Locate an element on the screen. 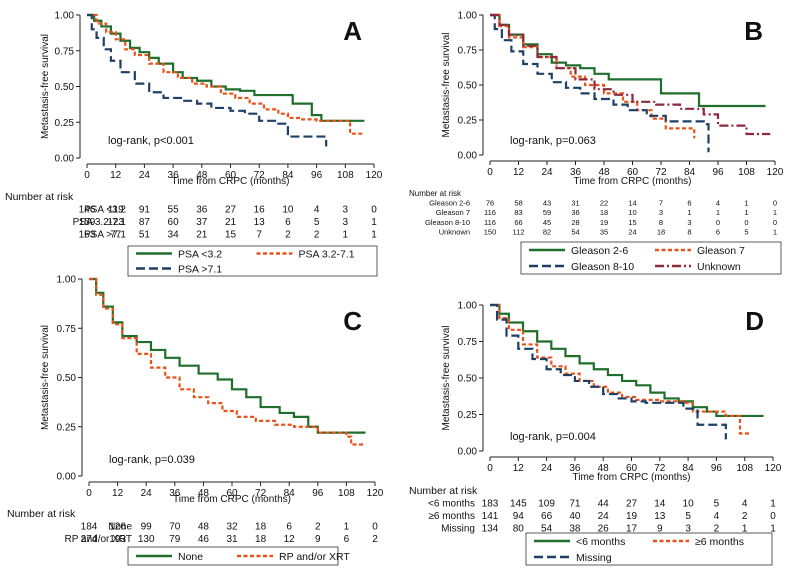 This screenshot has width=790, height=575. risk-cell: 32 is located at coordinates (232, 527).